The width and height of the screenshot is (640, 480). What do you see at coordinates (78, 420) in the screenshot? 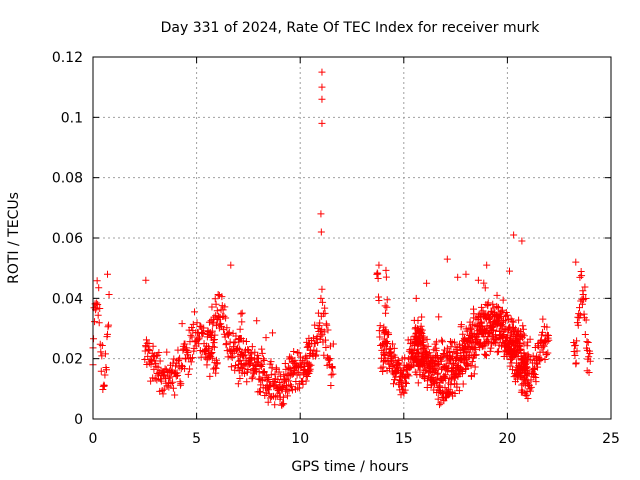
I see `y-tick-label: 0` at bounding box center [78, 420].